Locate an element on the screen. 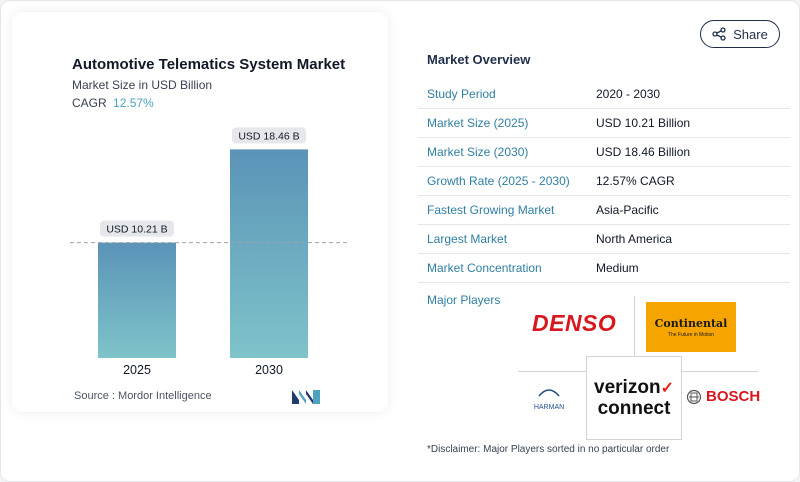 The height and width of the screenshot is (482, 800). source-label: Source : is located at coordinates (94, 396).